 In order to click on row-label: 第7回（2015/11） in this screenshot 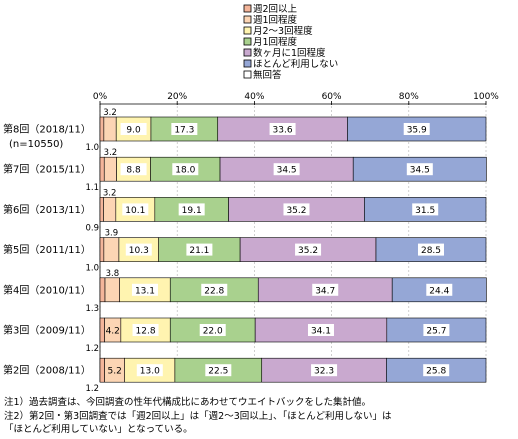, I will do `click(47, 169)`.